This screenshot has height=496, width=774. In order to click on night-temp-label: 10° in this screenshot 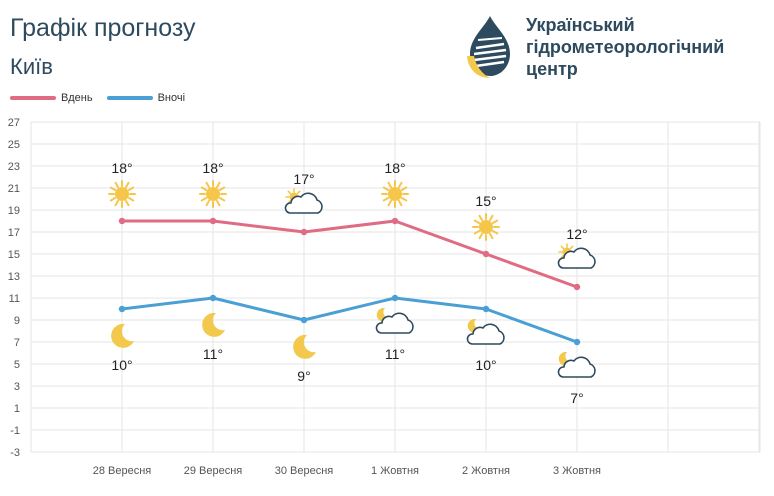, I will do `click(121, 365)`.